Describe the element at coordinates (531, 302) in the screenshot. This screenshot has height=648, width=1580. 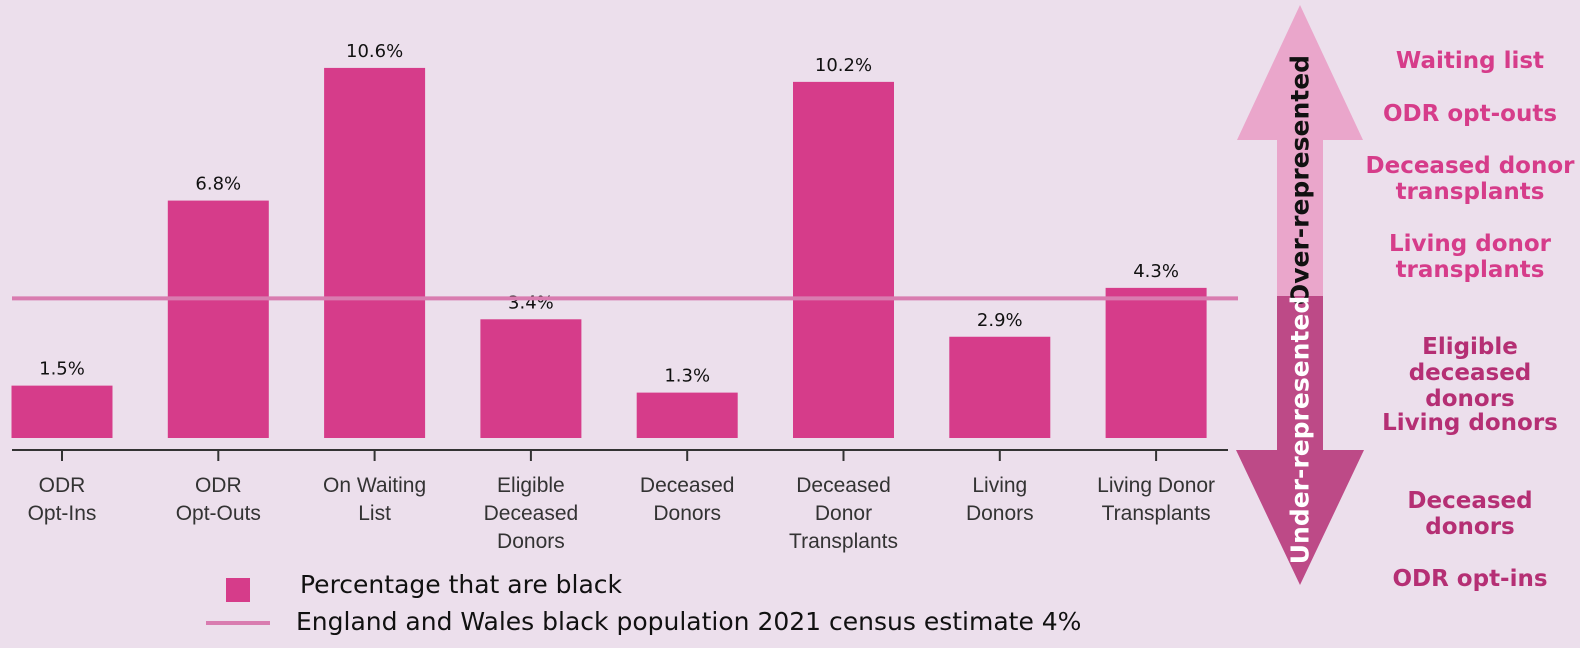
I see `data-label-eligible-deceased-donors: 3.4%` at that location.